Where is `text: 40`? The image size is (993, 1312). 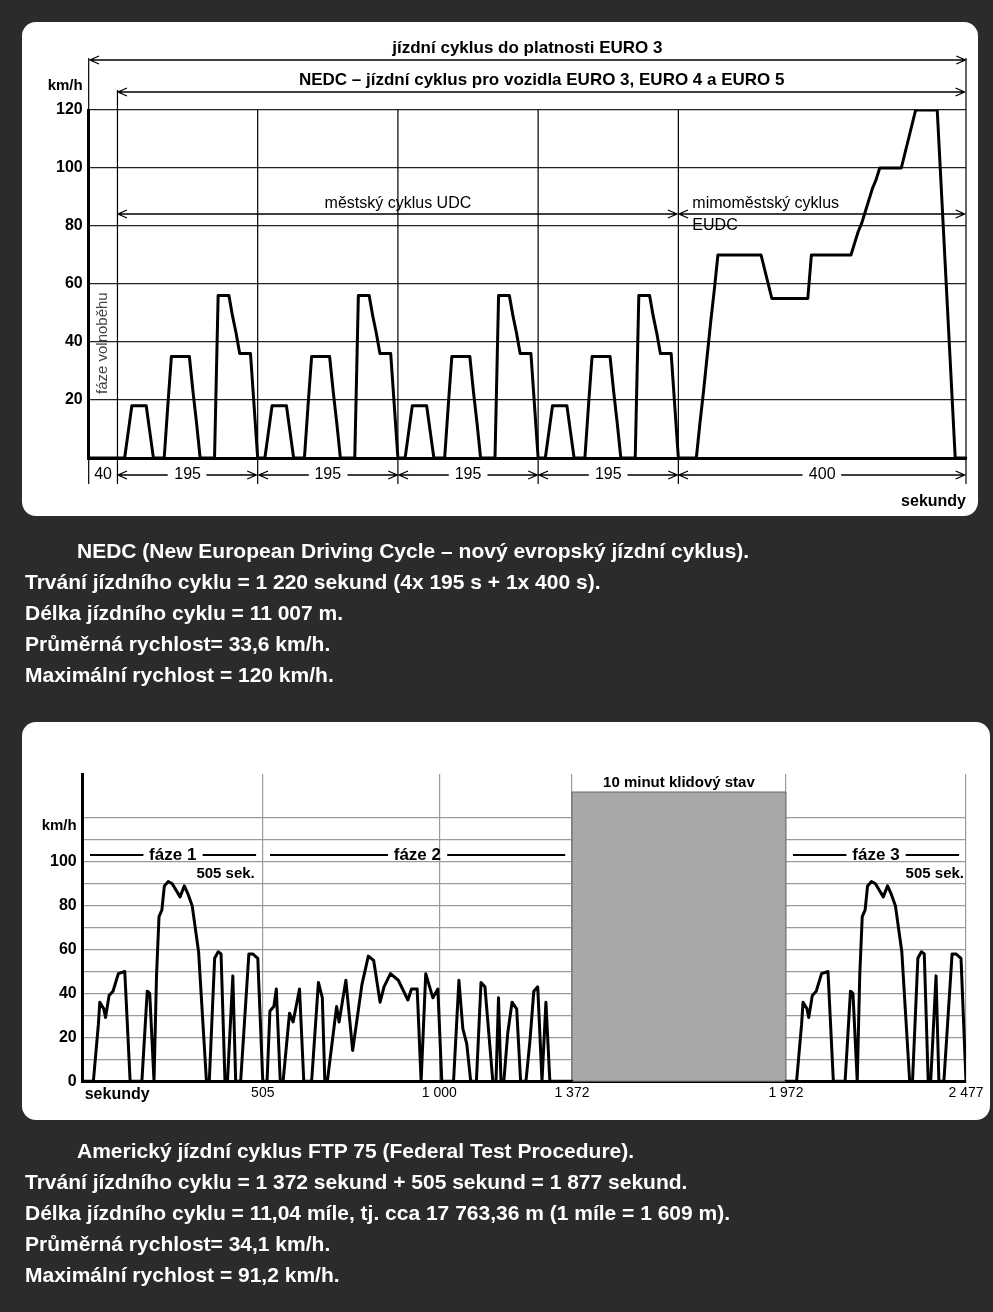 text: 40 is located at coordinates (103, 474).